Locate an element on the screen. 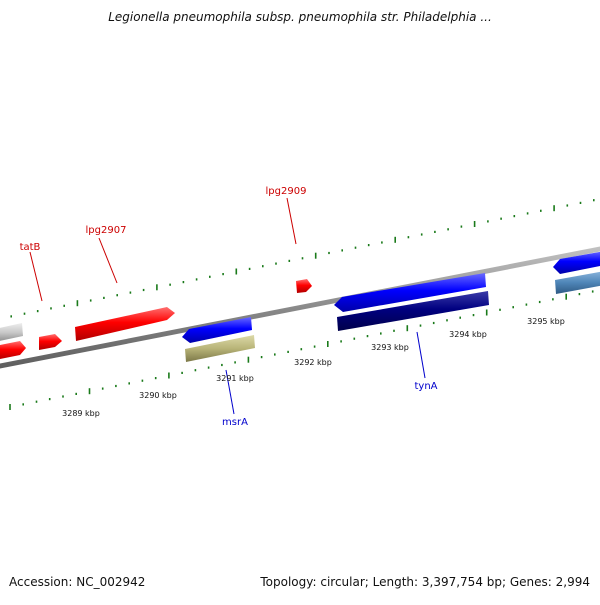  forward-strand-genes is located at coordinates (156, 319).